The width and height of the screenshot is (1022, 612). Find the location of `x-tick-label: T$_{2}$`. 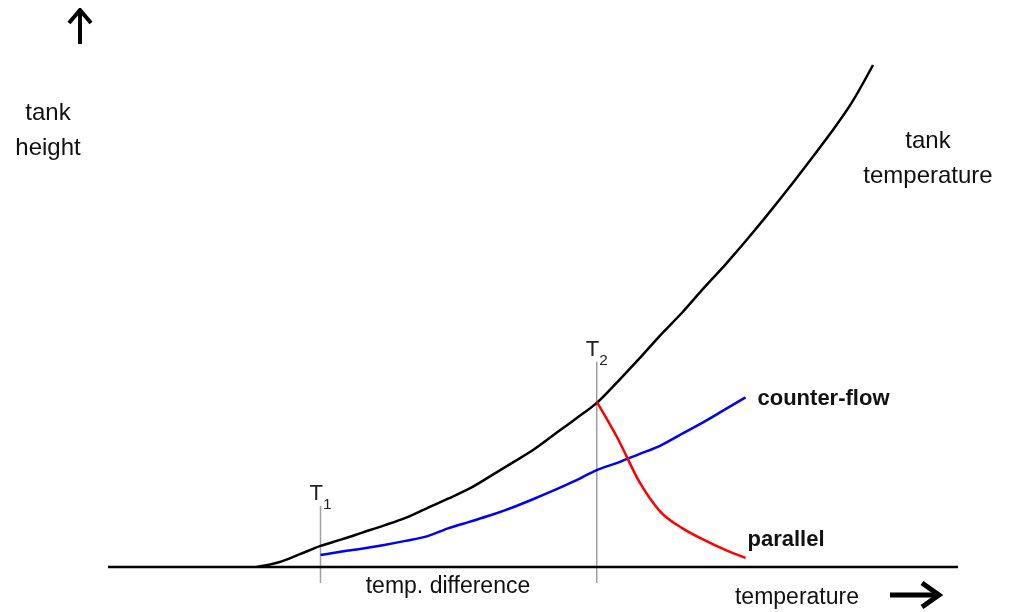

x-tick-label: T$_{2}$ is located at coordinates (596, 351).